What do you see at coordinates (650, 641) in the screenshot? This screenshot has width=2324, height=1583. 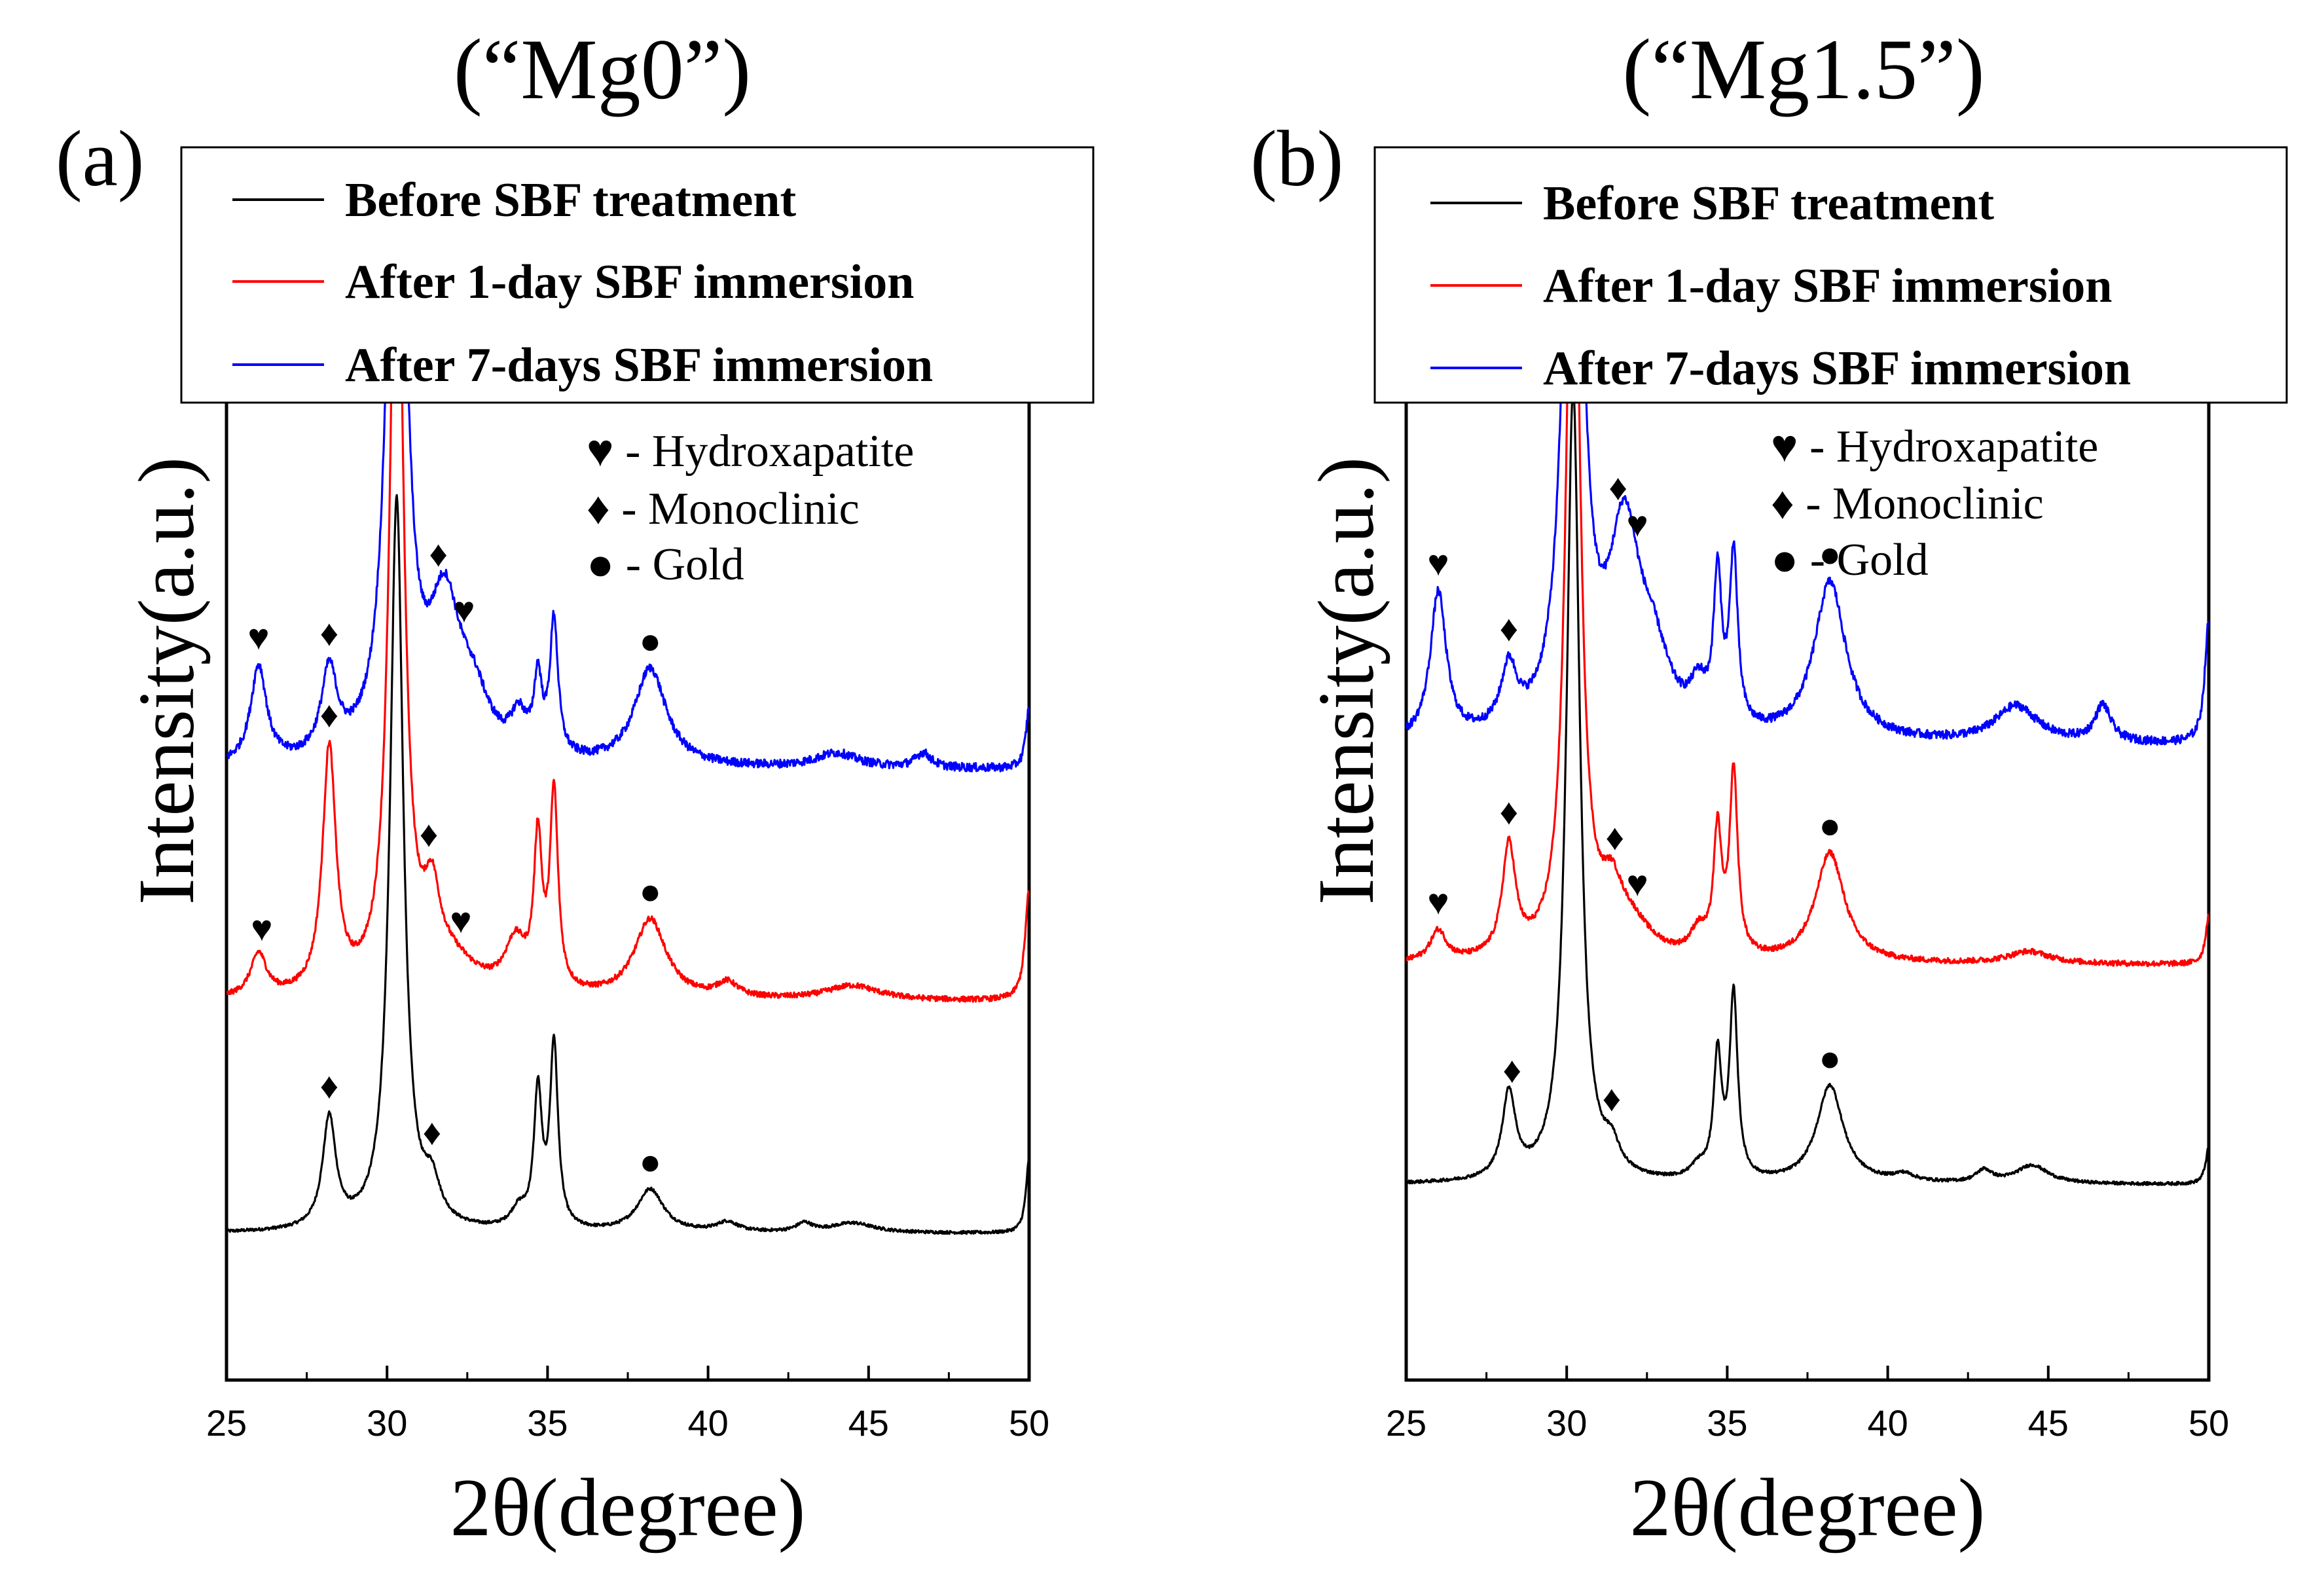 I see `panel-a-series-7days-marker-4: ●` at bounding box center [650, 641].